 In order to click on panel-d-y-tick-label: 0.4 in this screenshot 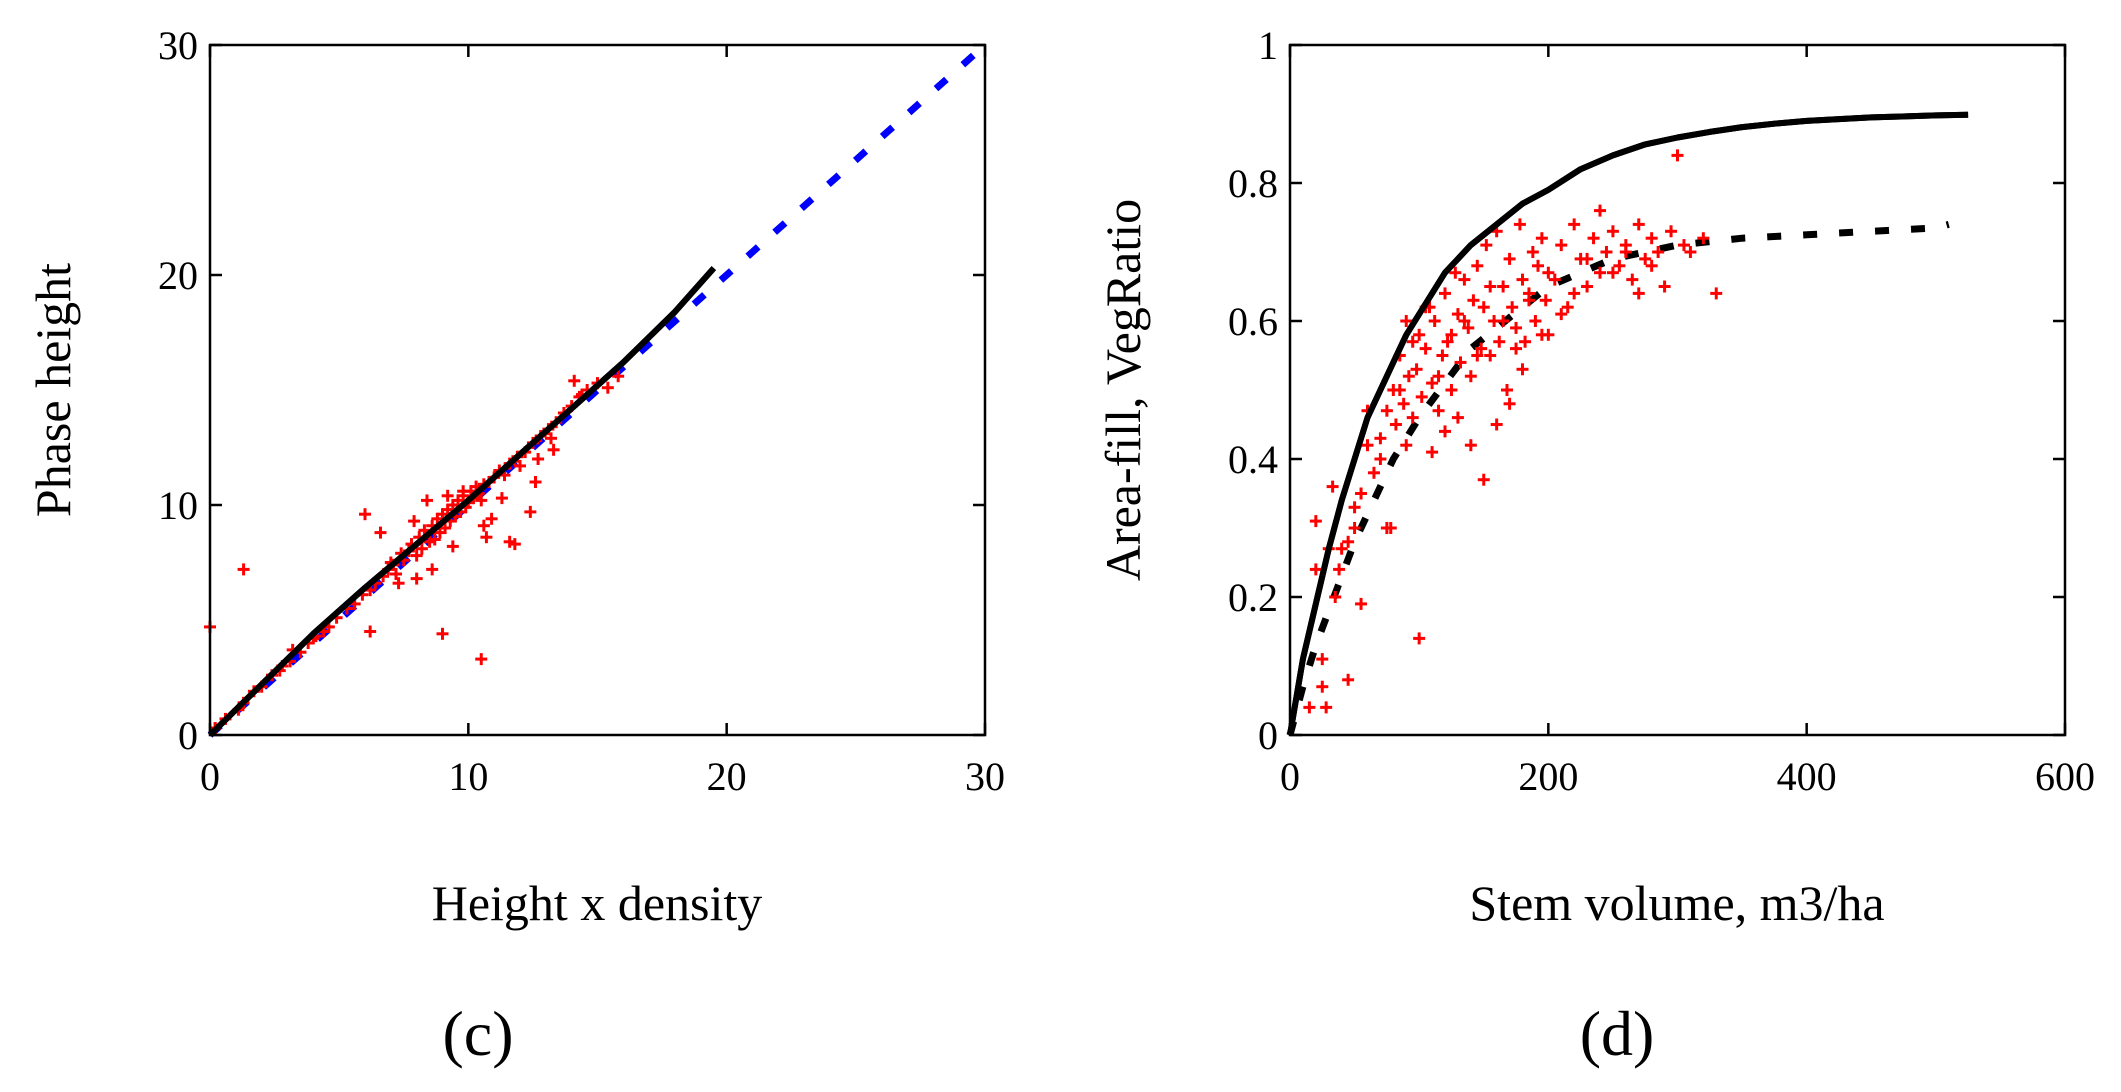, I will do `click(1253, 459)`.